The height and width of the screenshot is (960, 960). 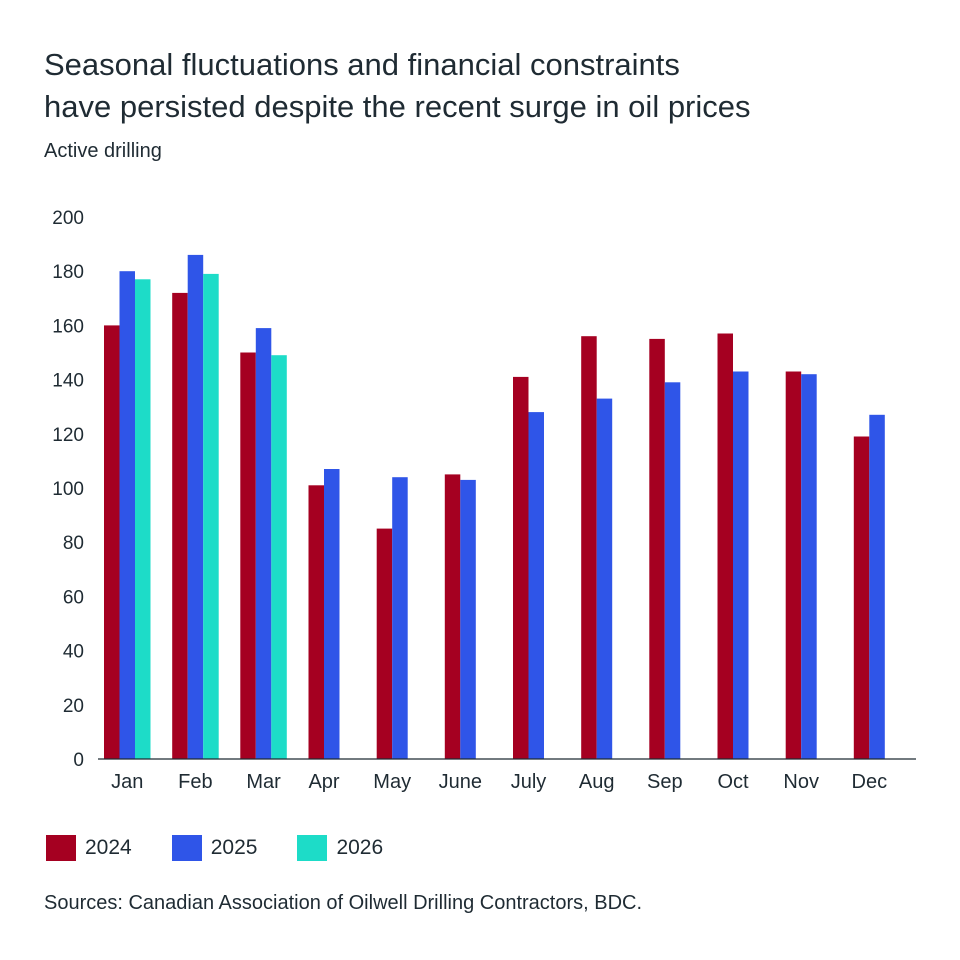 I want to click on bar-2025-dec, so click(x=877, y=586).